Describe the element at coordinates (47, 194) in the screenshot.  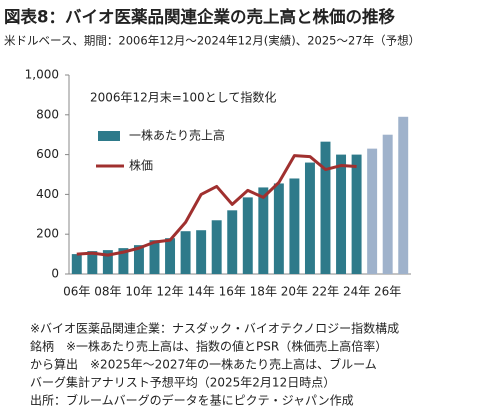
I see `y-tick-label: 400` at that location.